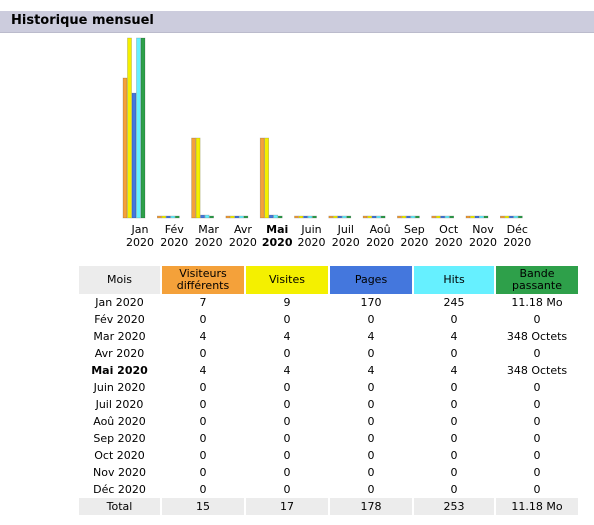 This screenshot has height=525, width=594. I want to click on header-visiteurs: Visiteurs différents, so click(203, 280).